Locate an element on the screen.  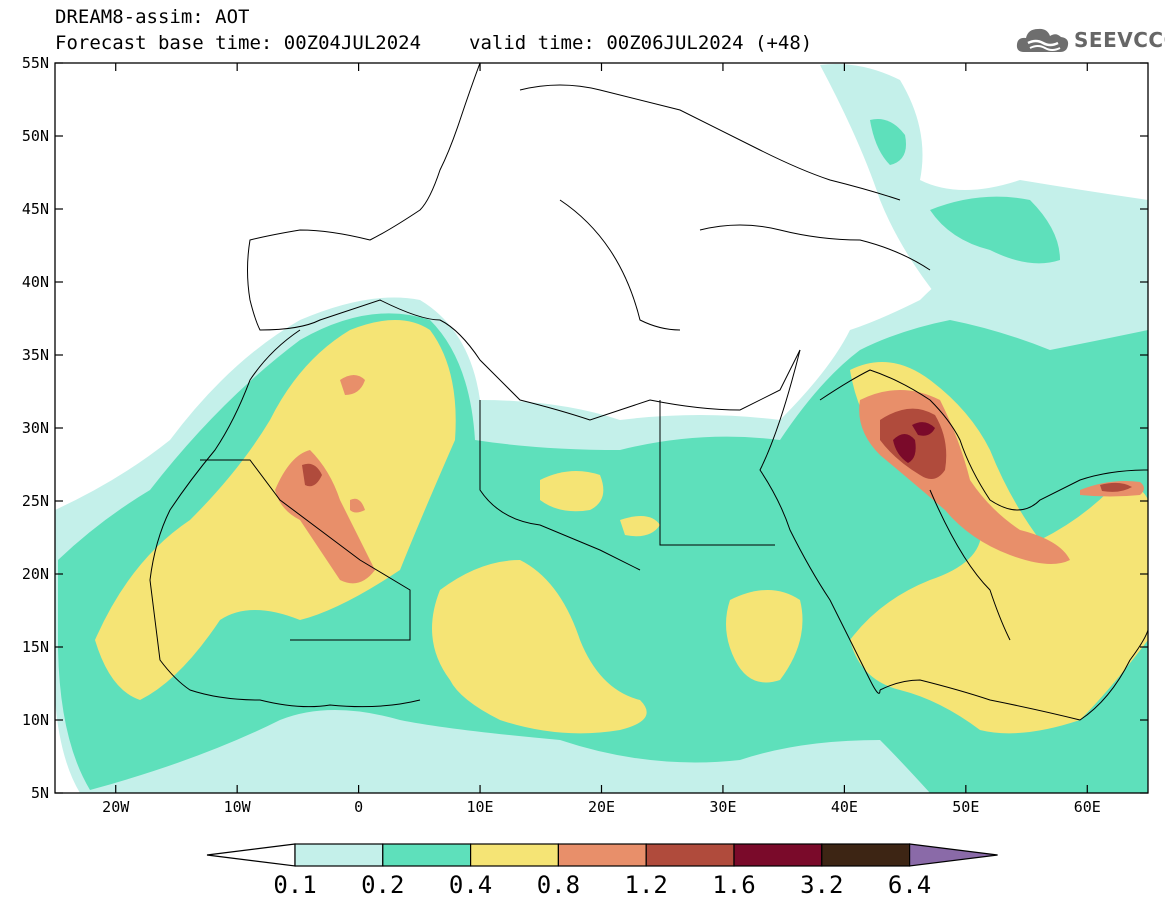
lon-tick-label: 0 is located at coordinates (358, 807).